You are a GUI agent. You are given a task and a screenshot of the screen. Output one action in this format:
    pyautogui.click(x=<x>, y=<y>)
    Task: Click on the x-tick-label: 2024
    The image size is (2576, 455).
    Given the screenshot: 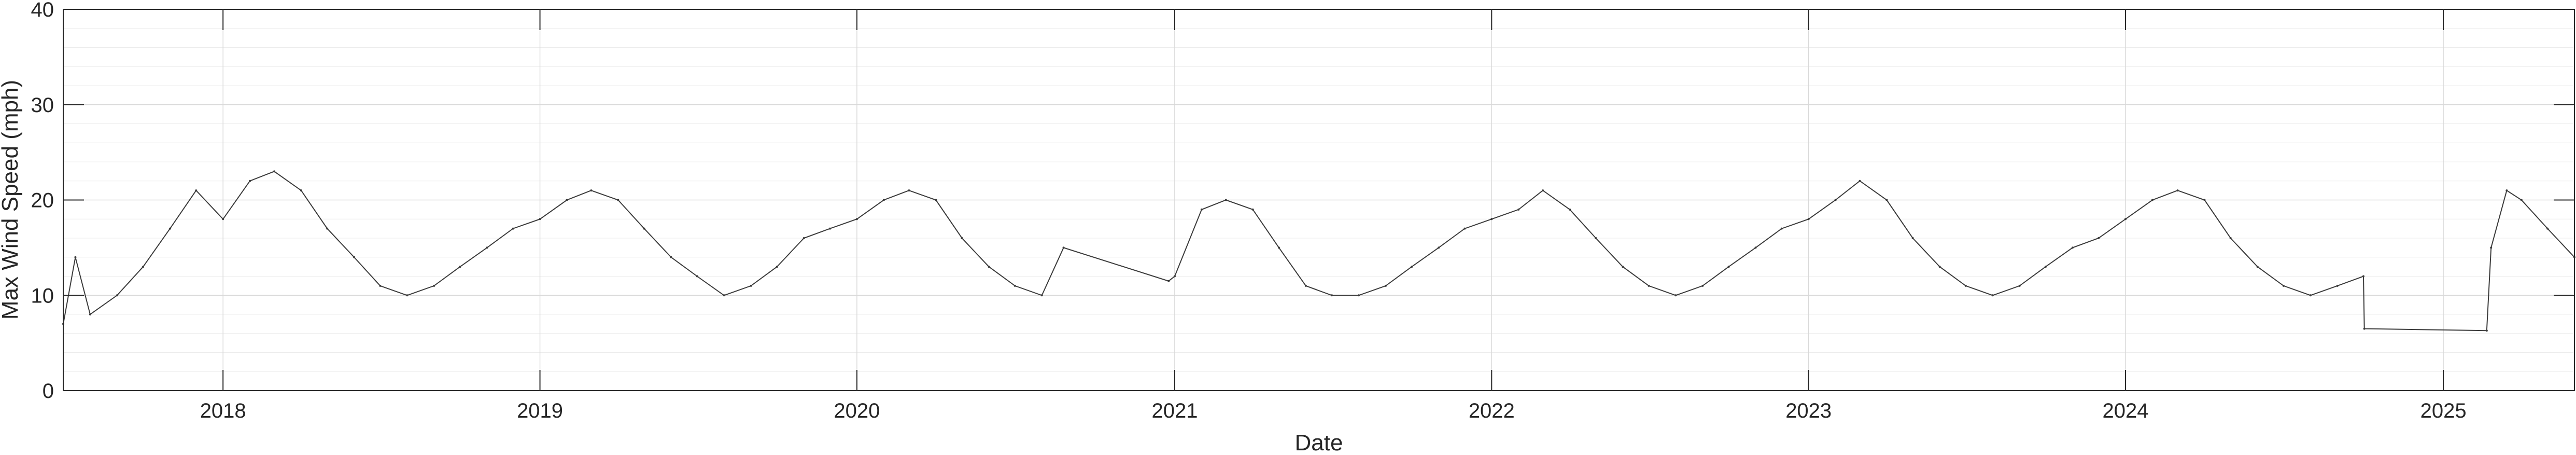 What is the action you would take?
    pyautogui.click(x=2126, y=410)
    